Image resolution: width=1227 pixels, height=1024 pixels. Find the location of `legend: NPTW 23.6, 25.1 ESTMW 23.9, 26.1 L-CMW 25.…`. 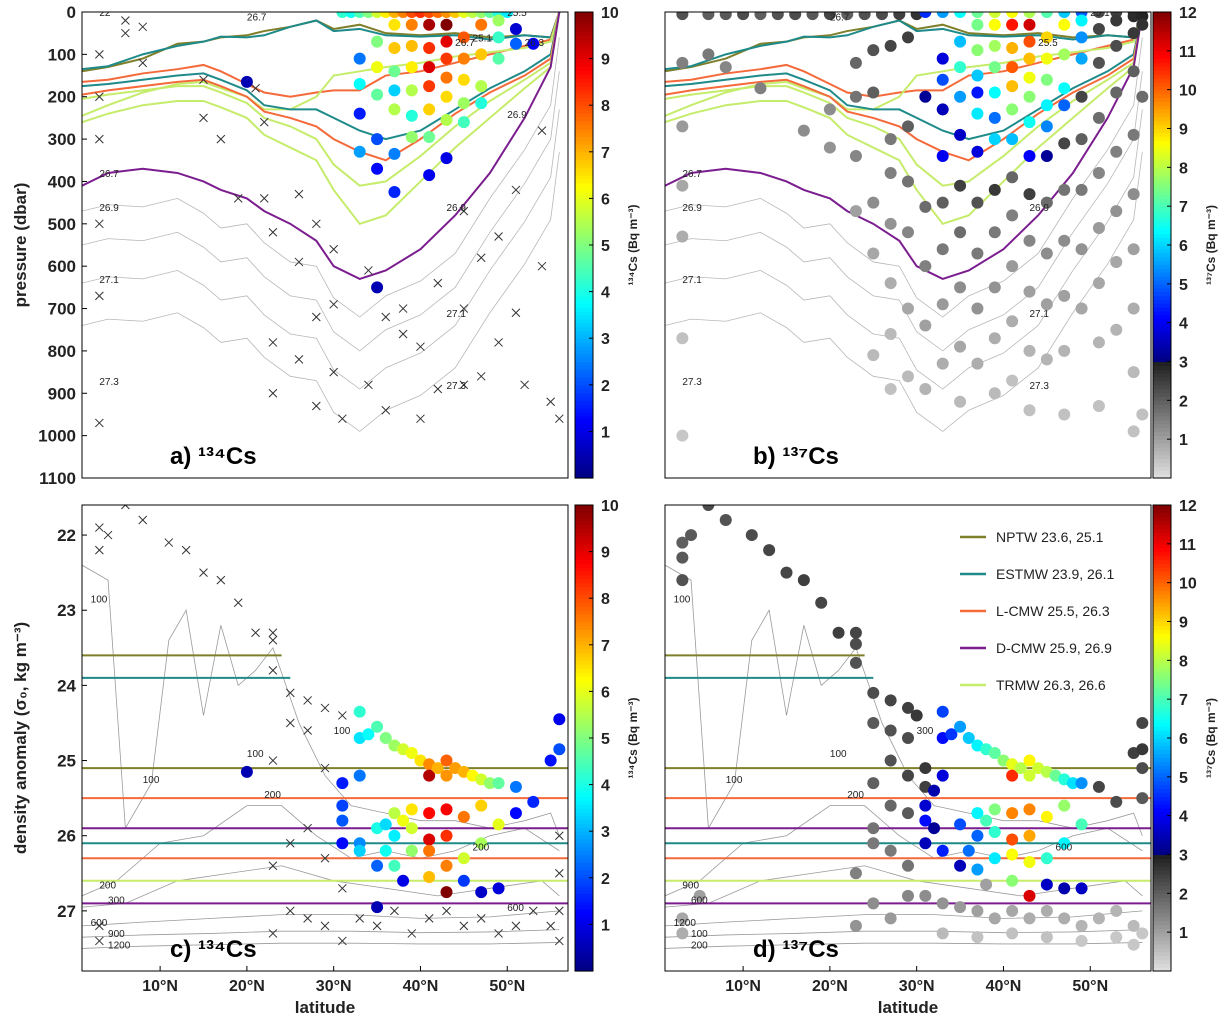

legend: NPTW 23.6, 25.1 ESTMW 23.9, 26.1 L-CMW 25.… is located at coordinates (1037, 611).